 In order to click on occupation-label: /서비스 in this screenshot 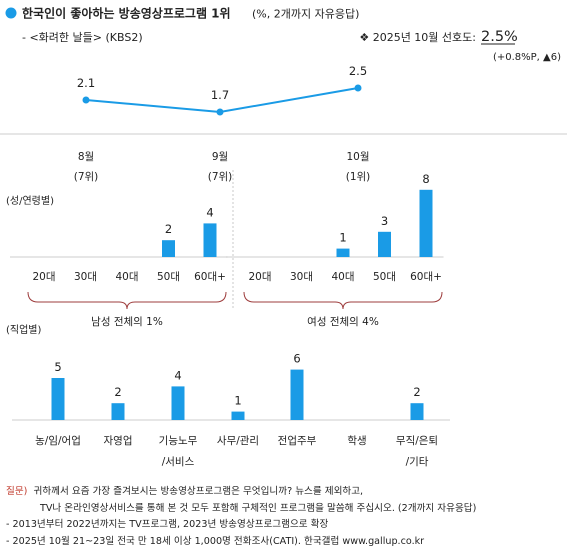, I will do `click(178, 462)`.